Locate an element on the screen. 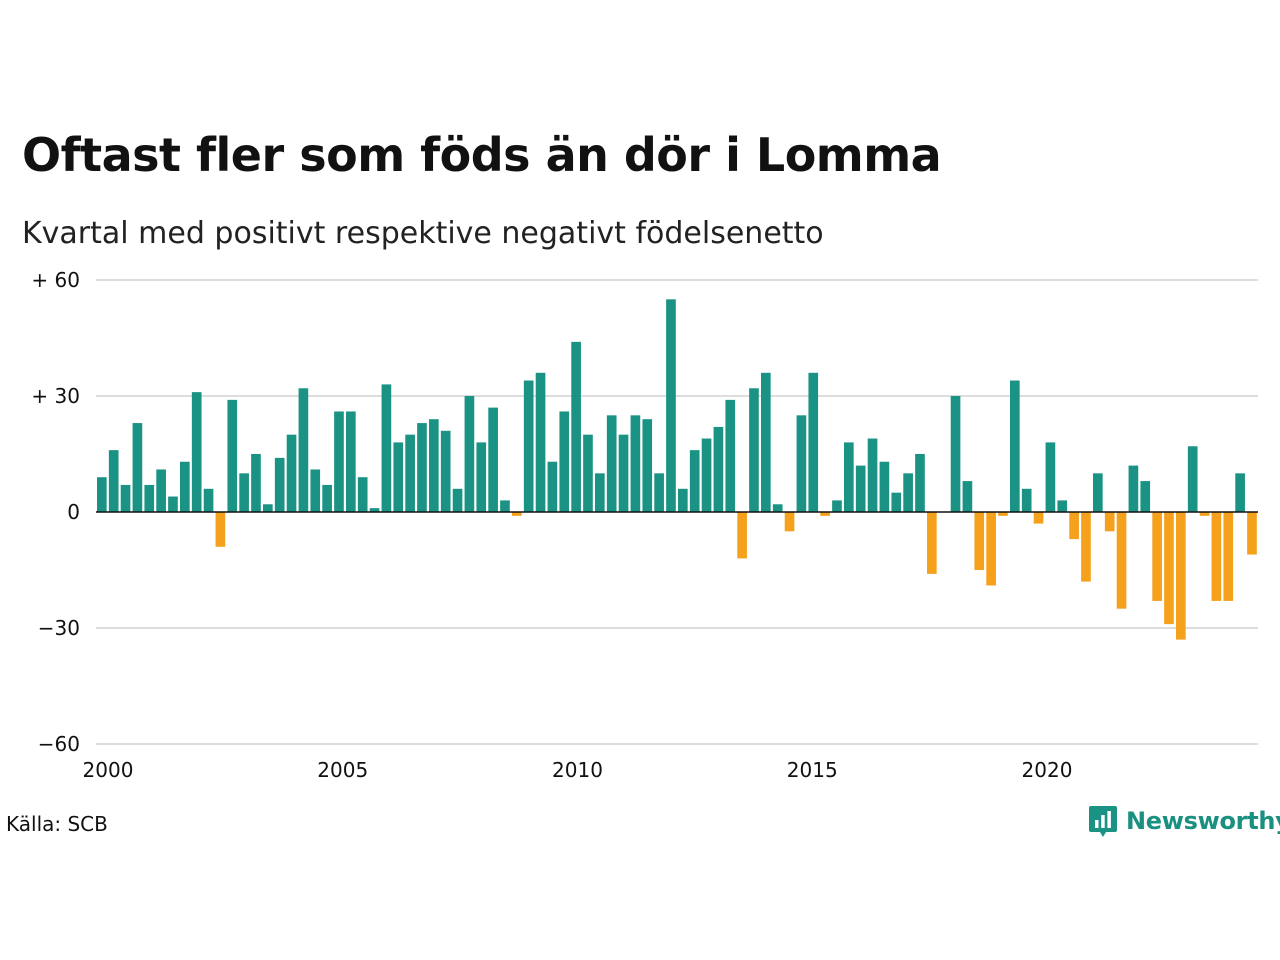 This screenshot has width=1280, height=960. x-tick-label: 2020 is located at coordinates (1047, 770).